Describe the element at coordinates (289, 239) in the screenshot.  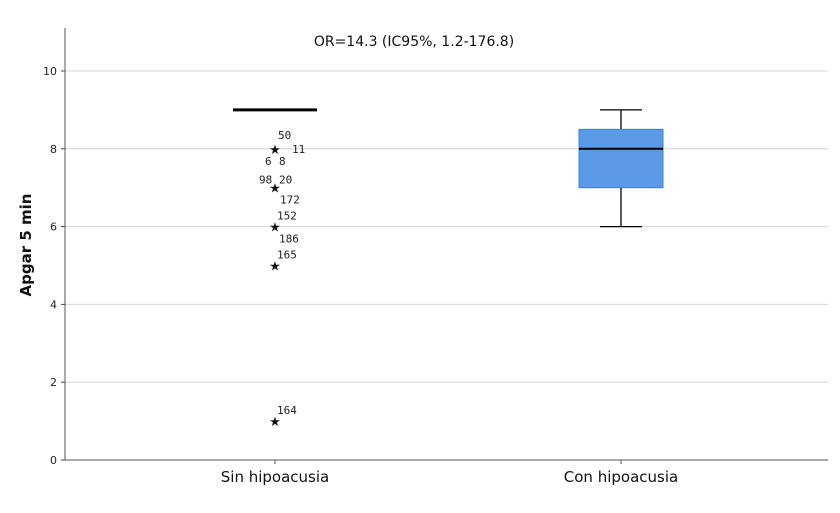
I see `outlier-case-label: 186` at that location.